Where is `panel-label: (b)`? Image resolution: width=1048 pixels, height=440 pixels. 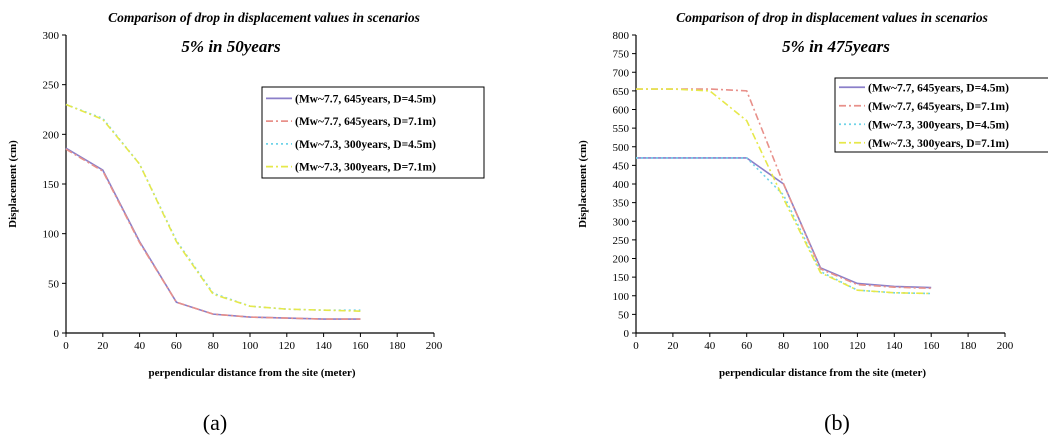
panel-label: (b) is located at coordinates (837, 422).